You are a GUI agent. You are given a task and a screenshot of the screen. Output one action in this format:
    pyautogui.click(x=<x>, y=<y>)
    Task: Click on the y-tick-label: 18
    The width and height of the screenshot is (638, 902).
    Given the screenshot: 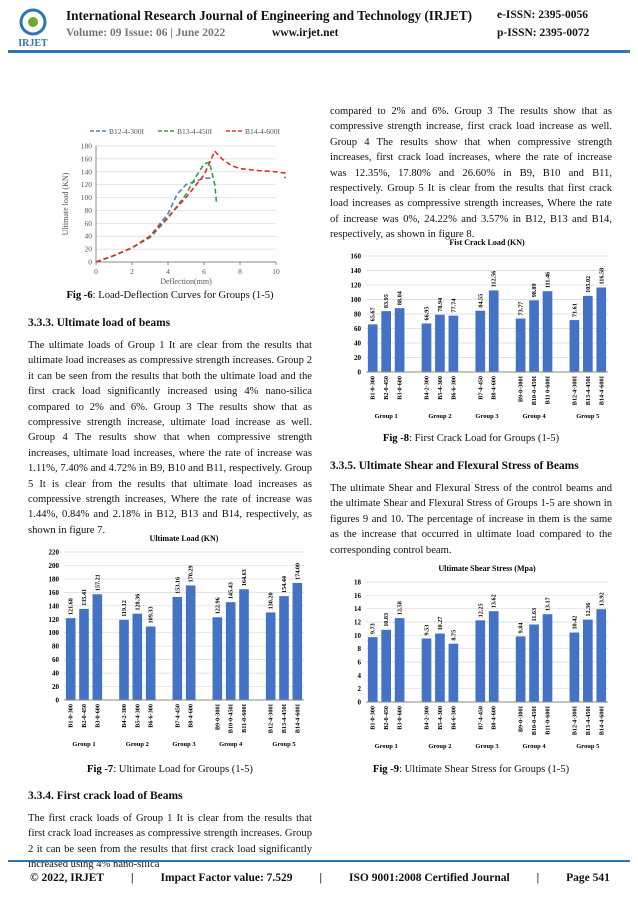 What is the action you would take?
    pyautogui.click(x=358, y=583)
    